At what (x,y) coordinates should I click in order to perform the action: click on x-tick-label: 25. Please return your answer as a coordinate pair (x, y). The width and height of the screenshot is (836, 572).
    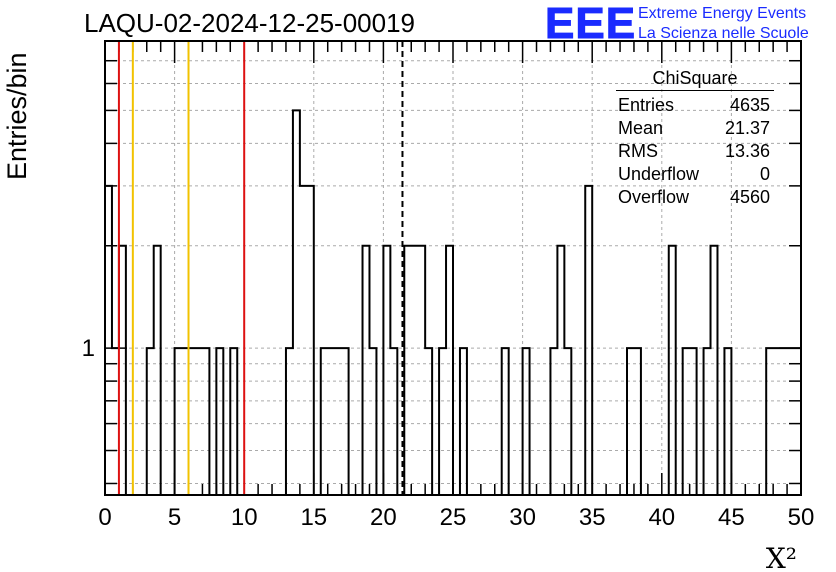
    Looking at the image, I should click on (453, 517).